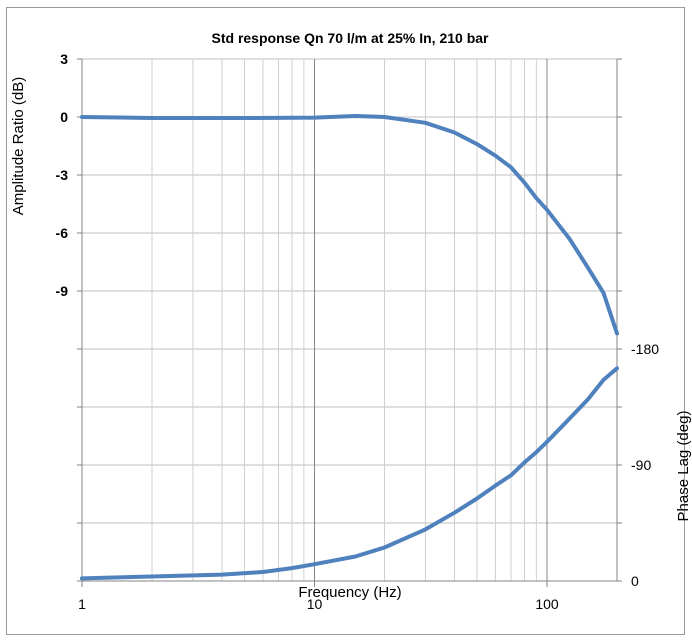  What do you see at coordinates (18, 146) in the screenshot?
I see `y-left-axis-label: Amplitude Ratio (dB)` at bounding box center [18, 146].